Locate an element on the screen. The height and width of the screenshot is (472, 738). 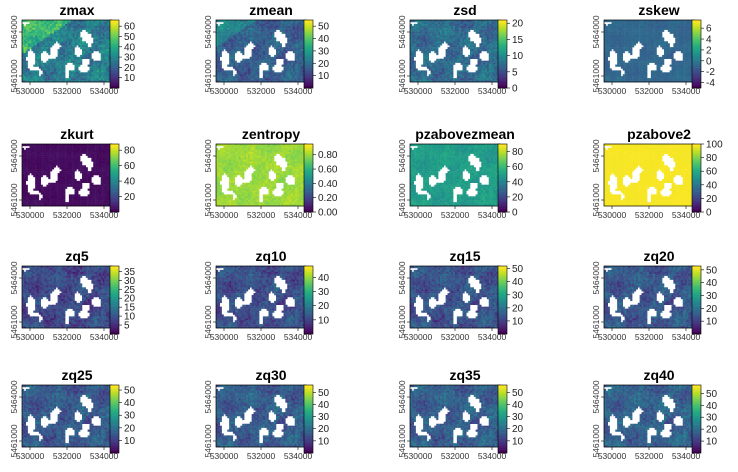
panel-title: pzabove2 is located at coordinates (659, 134).